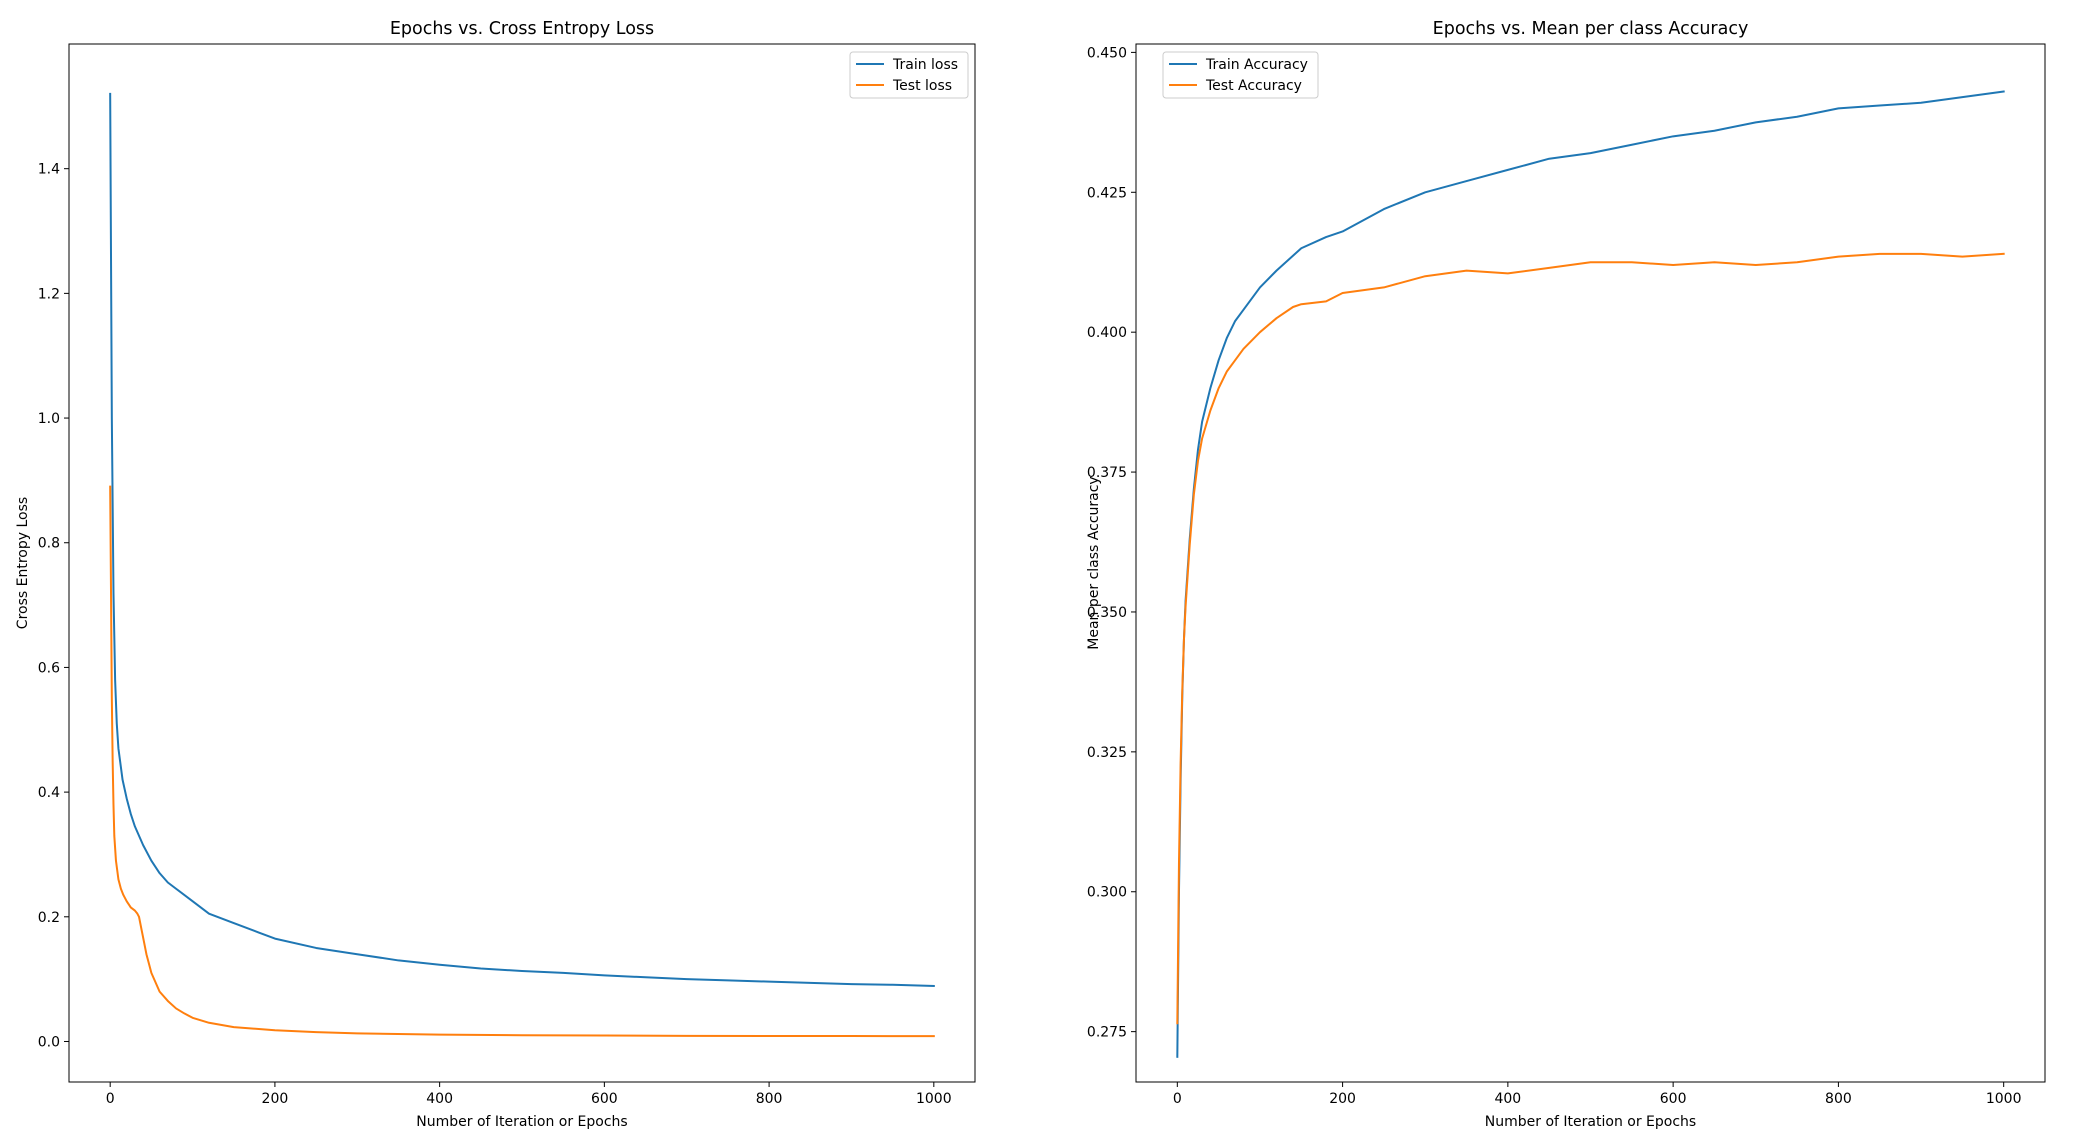  What do you see at coordinates (1107, 53) in the screenshot?
I see `y-tick-label: 0.450` at bounding box center [1107, 53].